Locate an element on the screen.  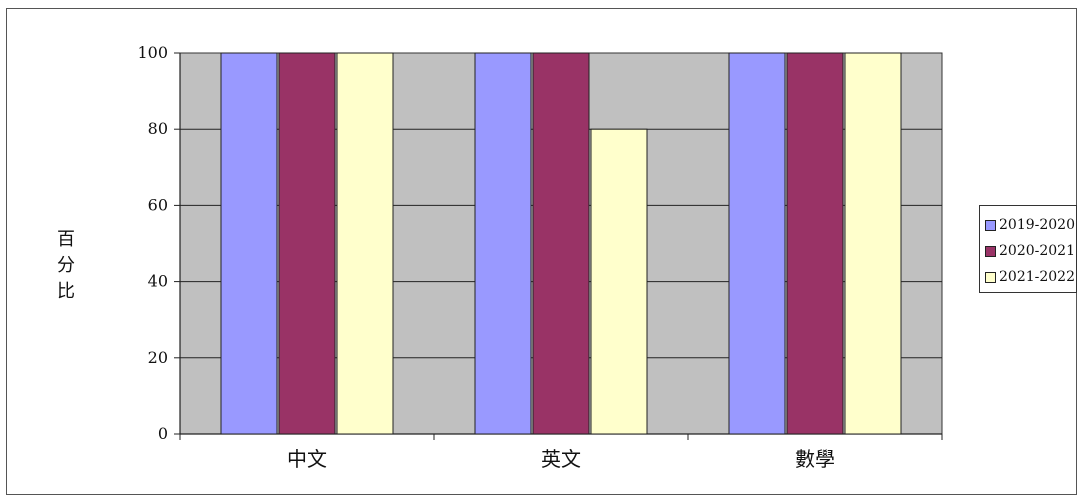
legend-item: 2021-2022 is located at coordinates (1030, 277).